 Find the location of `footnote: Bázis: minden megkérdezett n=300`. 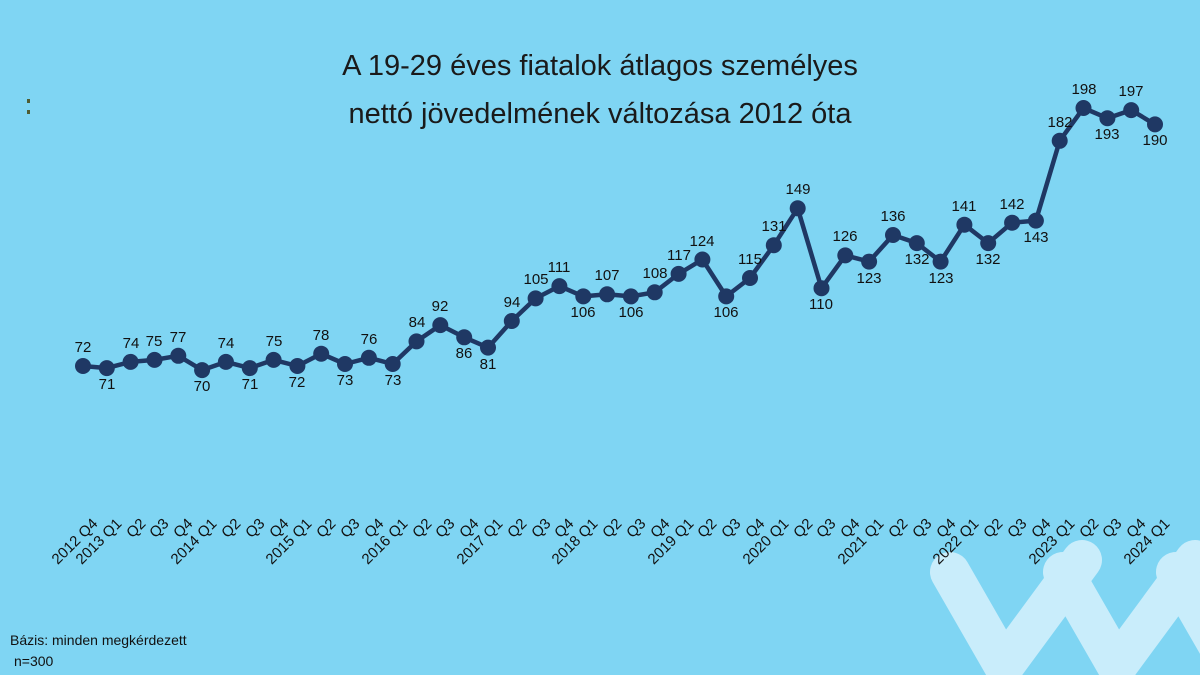

footnote: Bázis: minden megkérdezett n=300 is located at coordinates (98, 651).